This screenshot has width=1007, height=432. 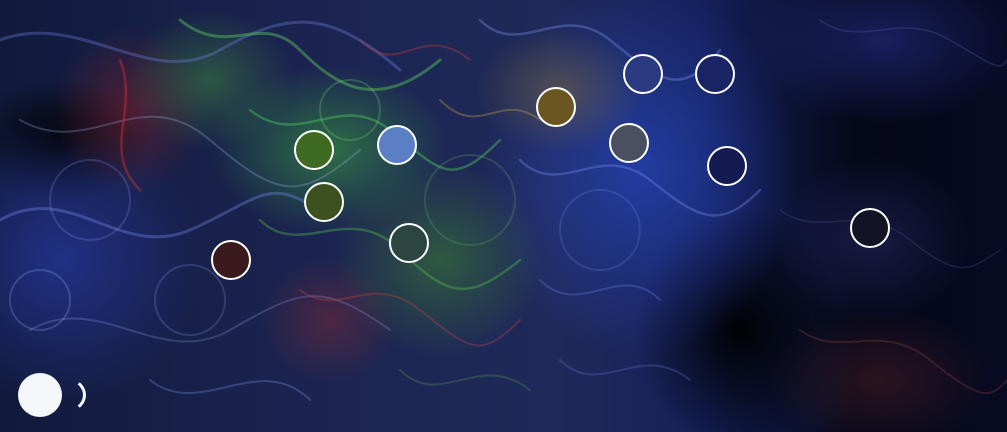 I want to click on node-dark-teal, so click(x=409, y=243).